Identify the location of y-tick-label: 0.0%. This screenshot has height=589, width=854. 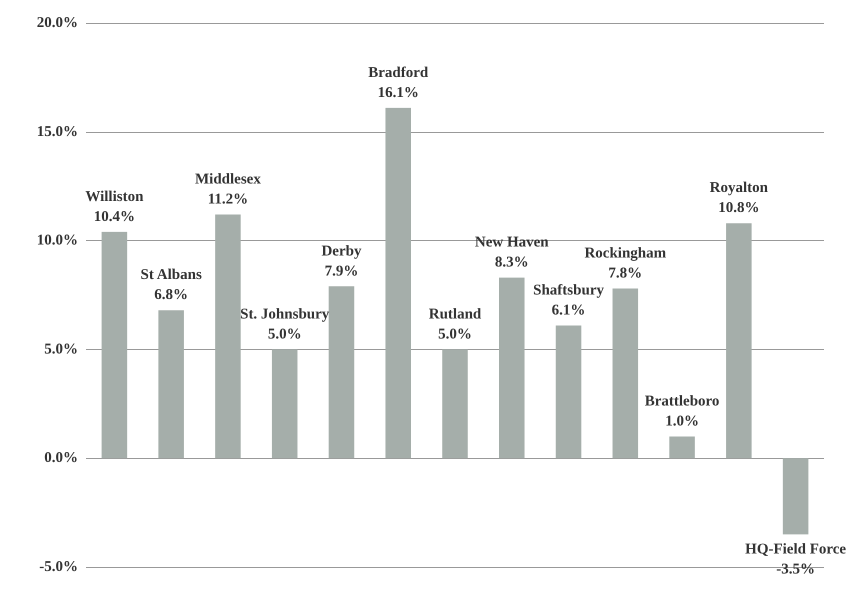
(61, 458).